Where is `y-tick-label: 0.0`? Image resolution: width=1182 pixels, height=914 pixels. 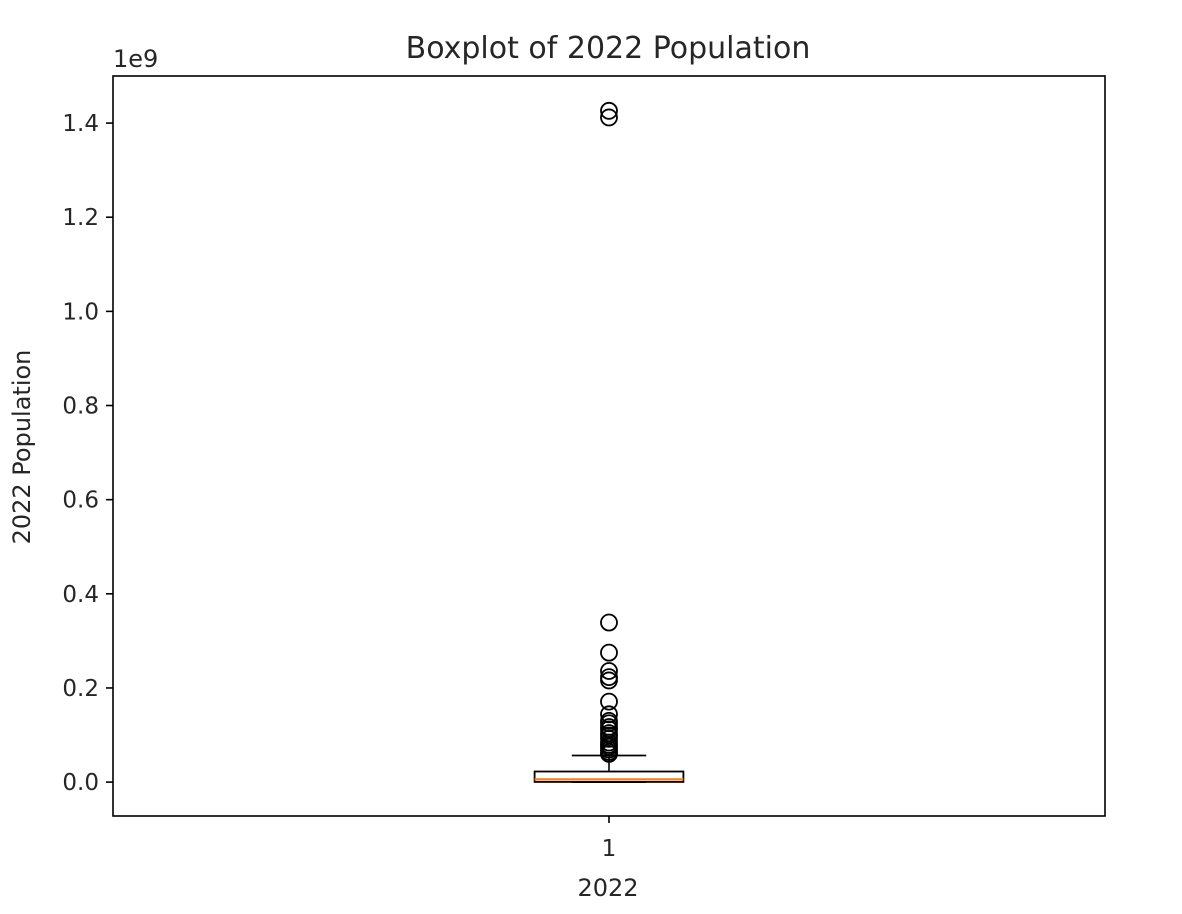
y-tick-label: 0.0 is located at coordinates (80, 783).